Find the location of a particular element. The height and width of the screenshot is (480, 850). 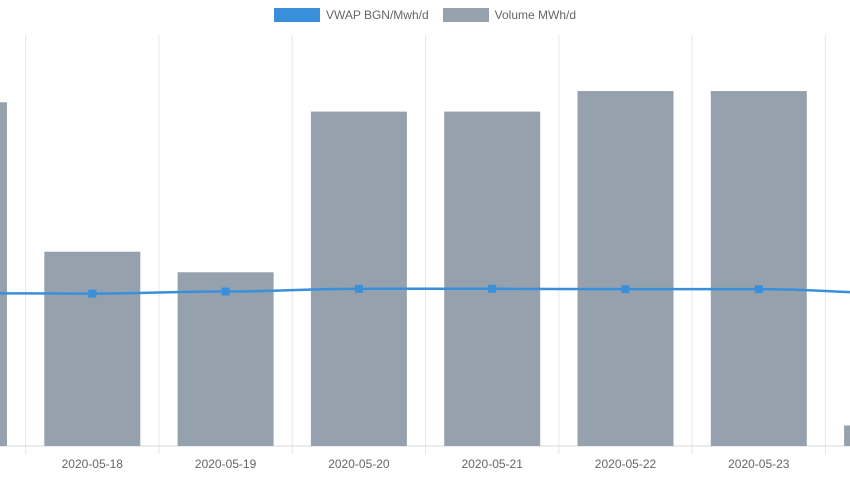

x-tick-label: 2020-05-20 is located at coordinates (359, 464).